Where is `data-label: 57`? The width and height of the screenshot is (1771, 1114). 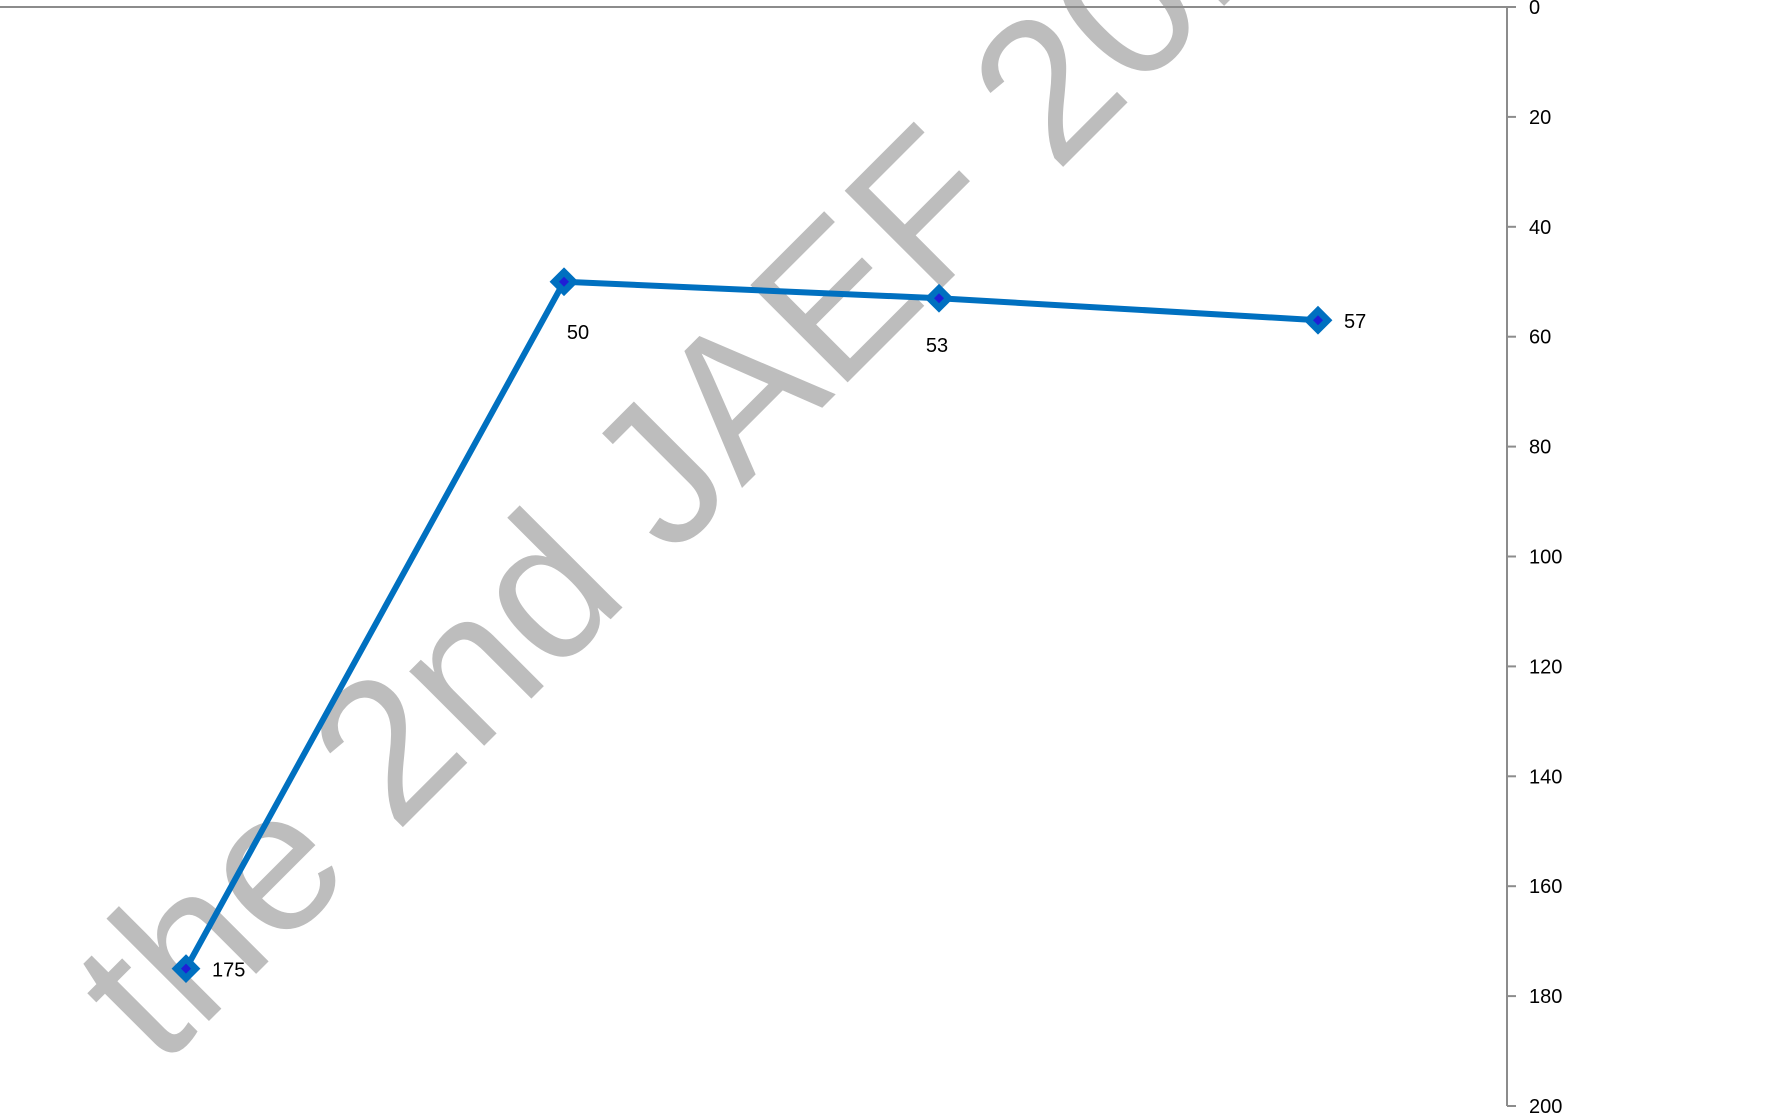
data-label: 57 is located at coordinates (1355, 322).